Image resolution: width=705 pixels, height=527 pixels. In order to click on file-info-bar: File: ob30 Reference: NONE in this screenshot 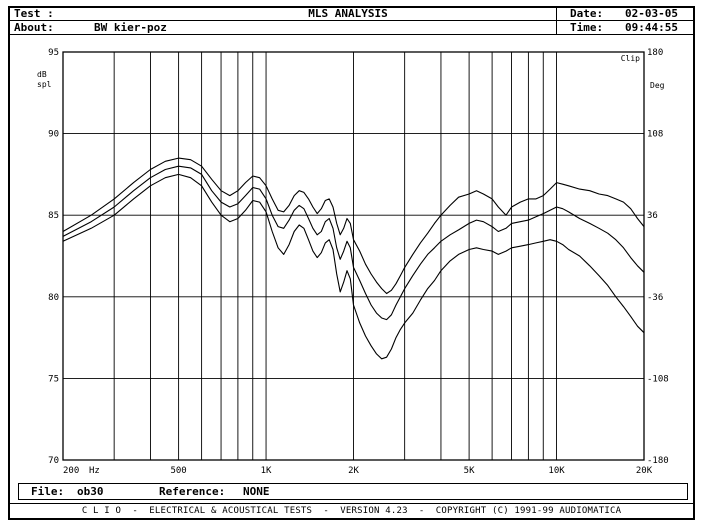, I will do `click(353, 491)`.